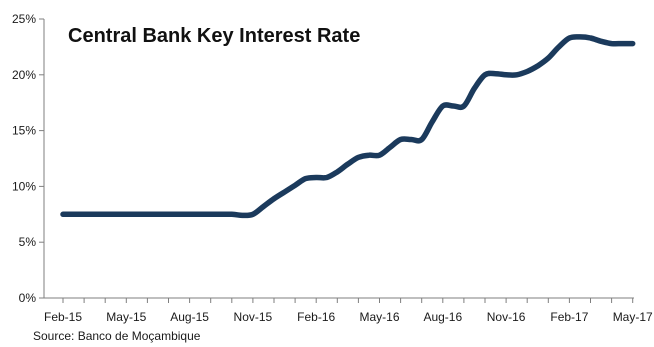 This screenshot has width=654, height=347. Describe the element at coordinates (63, 317) in the screenshot. I see `x-tick-label: Feb-15` at that location.